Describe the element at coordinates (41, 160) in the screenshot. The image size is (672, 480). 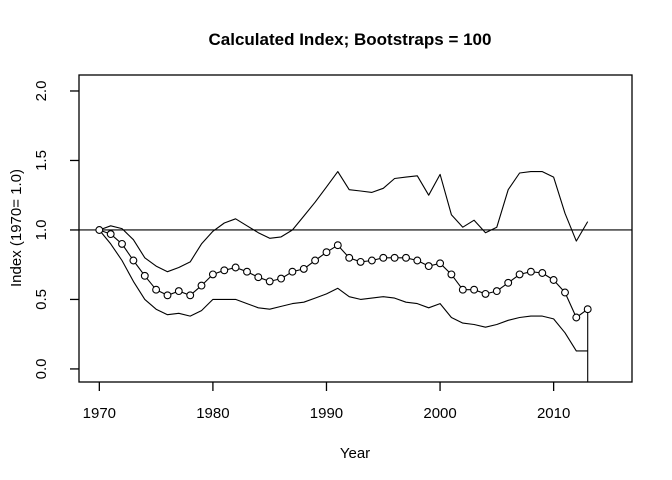
I see `y-tick-label: 1.5` at that location.